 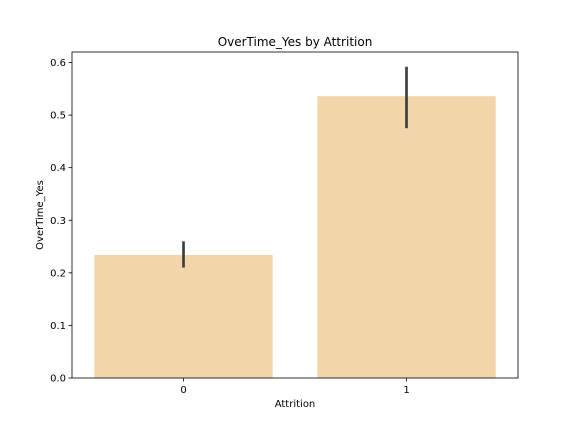 What do you see at coordinates (58, 116) in the screenshot?
I see `y-tick-label-0.5: 0.5` at bounding box center [58, 116].